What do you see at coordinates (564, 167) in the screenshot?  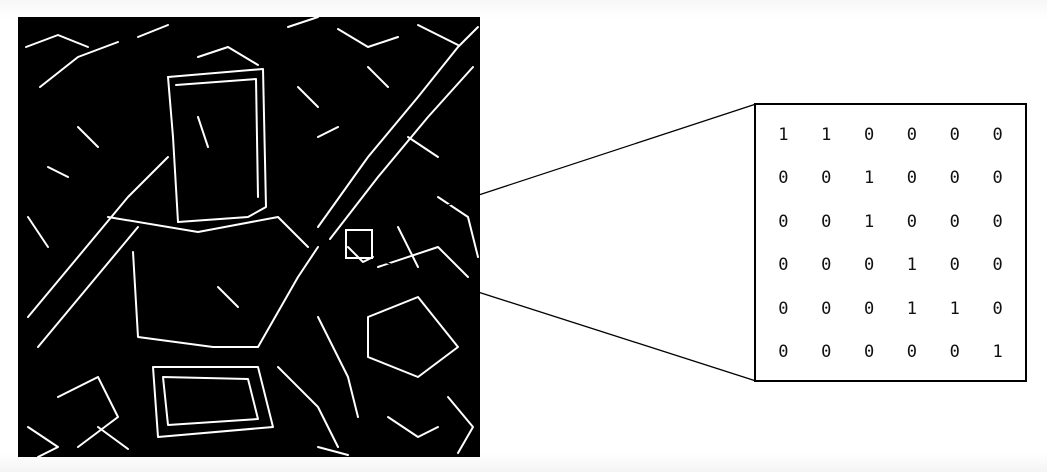 I see `connector-line-top` at bounding box center [564, 167].